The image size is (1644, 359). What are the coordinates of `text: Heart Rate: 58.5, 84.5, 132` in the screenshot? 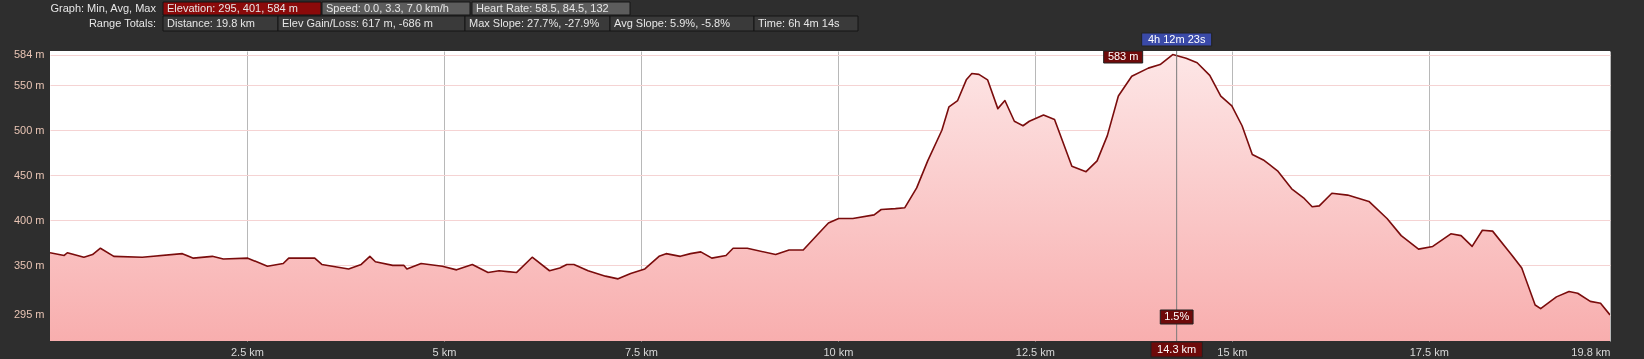 It's located at (542, 7).